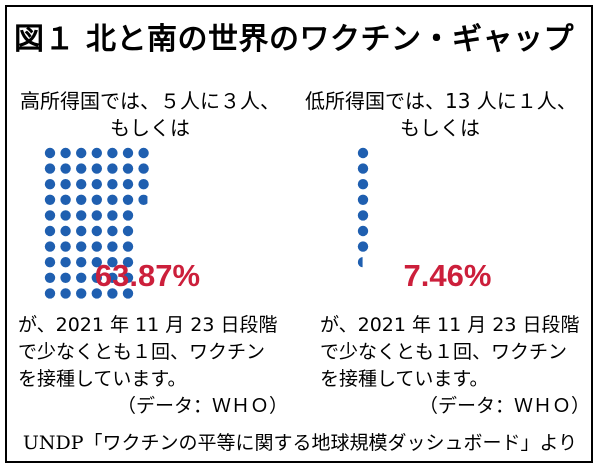  I want to click on heading-line-1: 高所得国では、５人に３人、, so click(150, 101).